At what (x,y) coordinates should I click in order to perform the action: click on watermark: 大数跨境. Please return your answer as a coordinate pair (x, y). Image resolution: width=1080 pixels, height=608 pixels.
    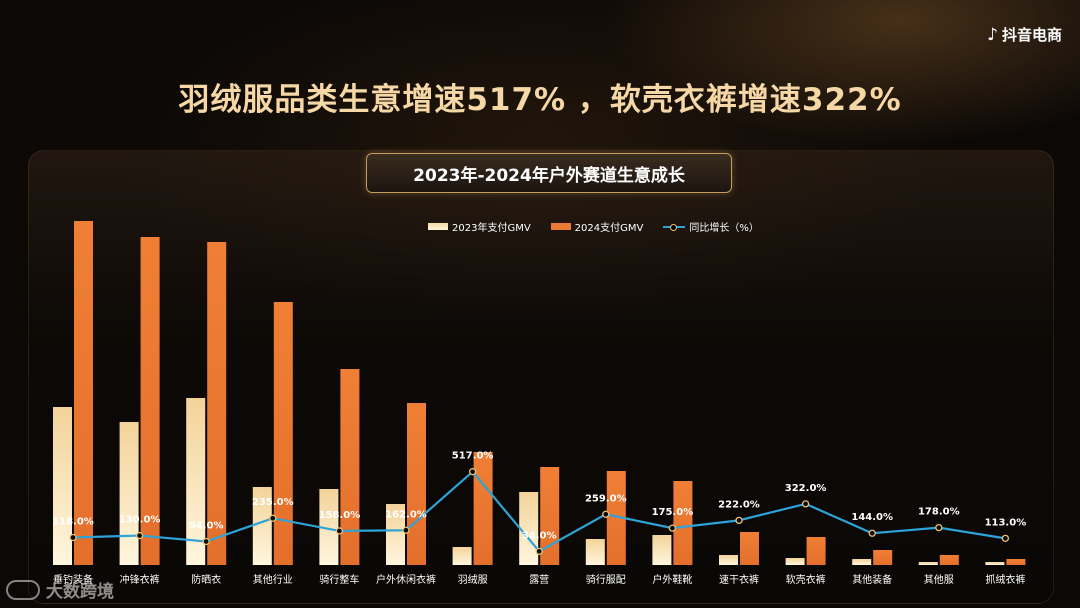
    Looking at the image, I should click on (60, 589).